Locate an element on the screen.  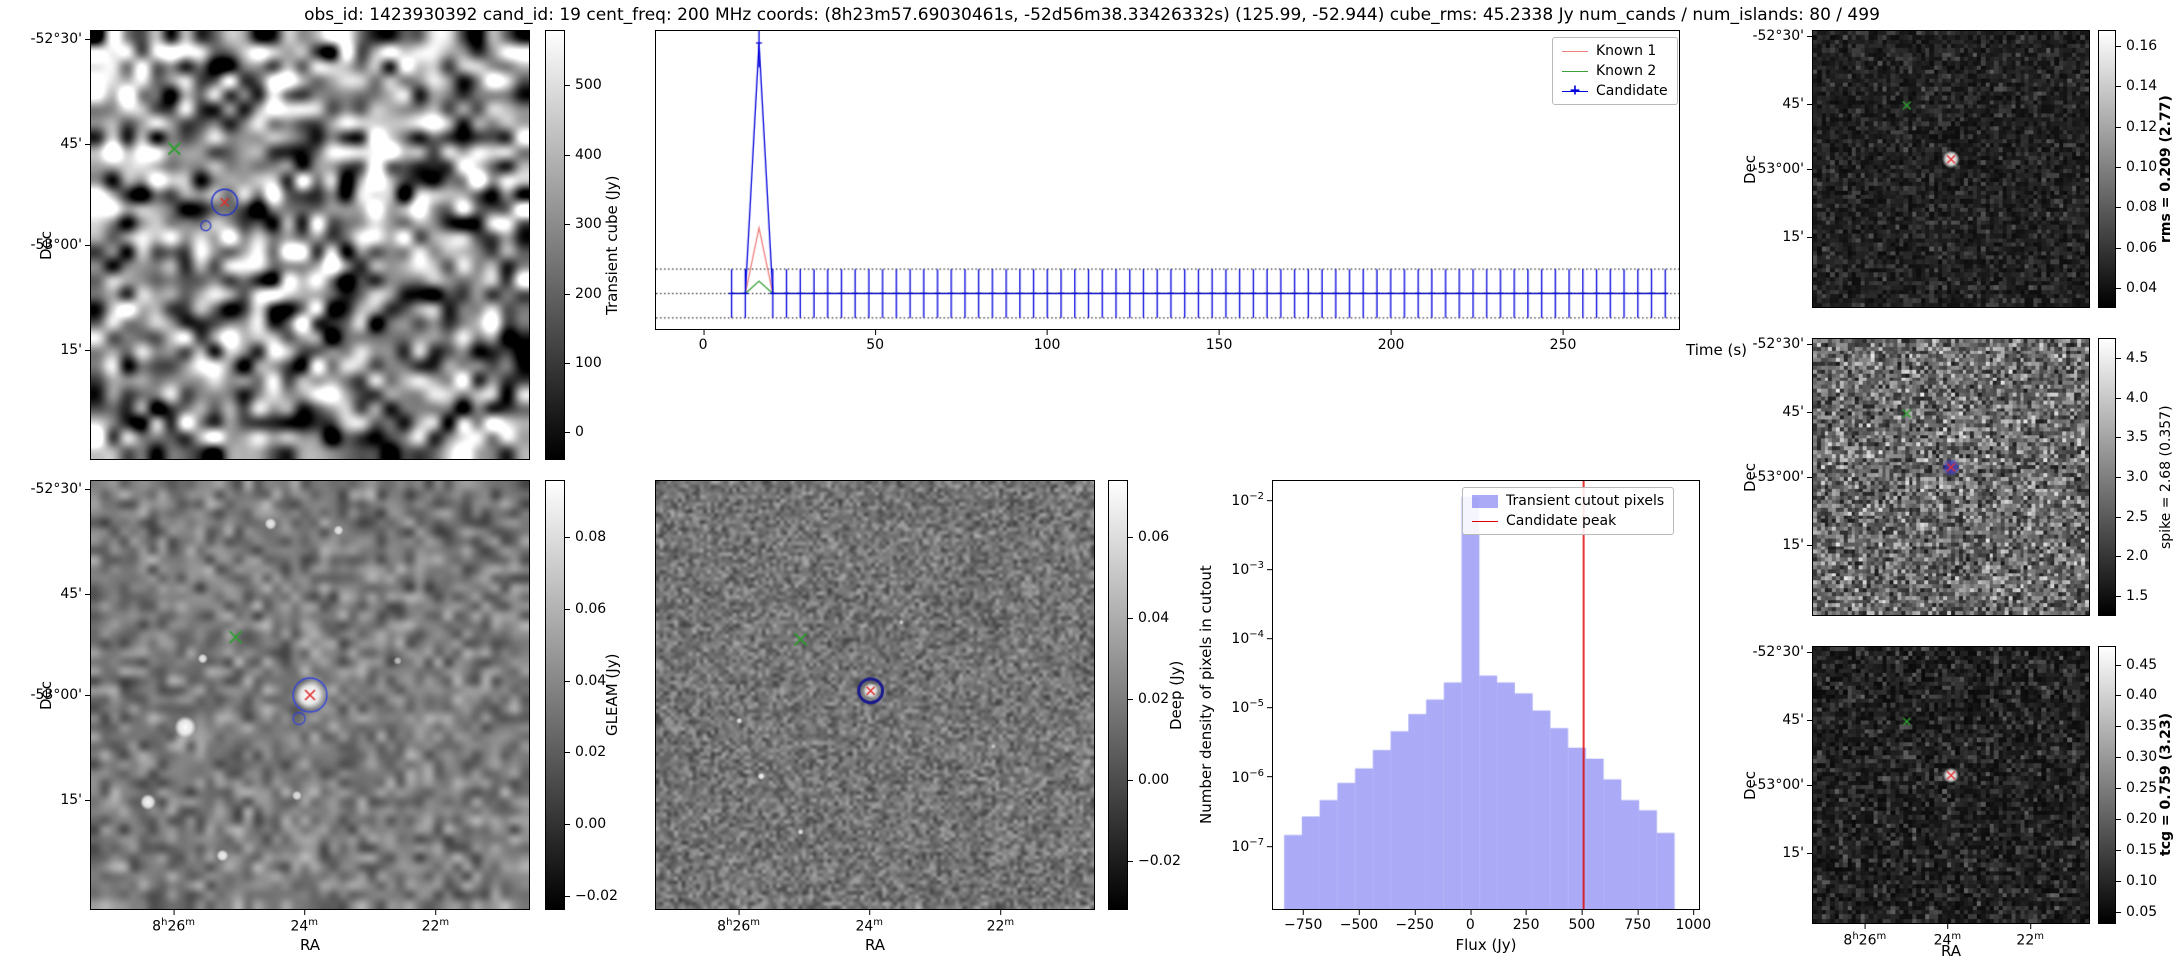
spike-dec-axis-label: Dec is located at coordinates (1750, 477).